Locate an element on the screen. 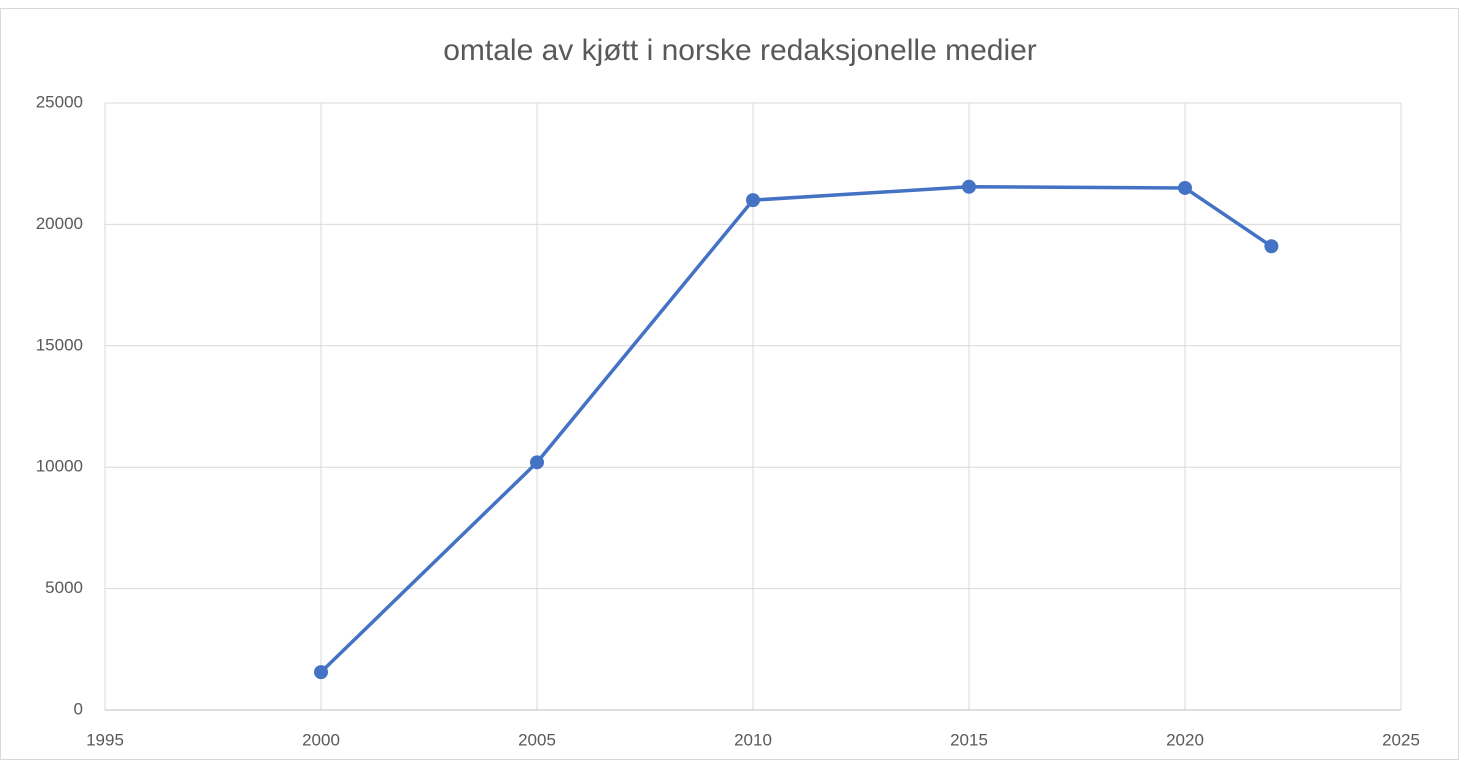  x-tick-label: 2010 is located at coordinates (753, 739).